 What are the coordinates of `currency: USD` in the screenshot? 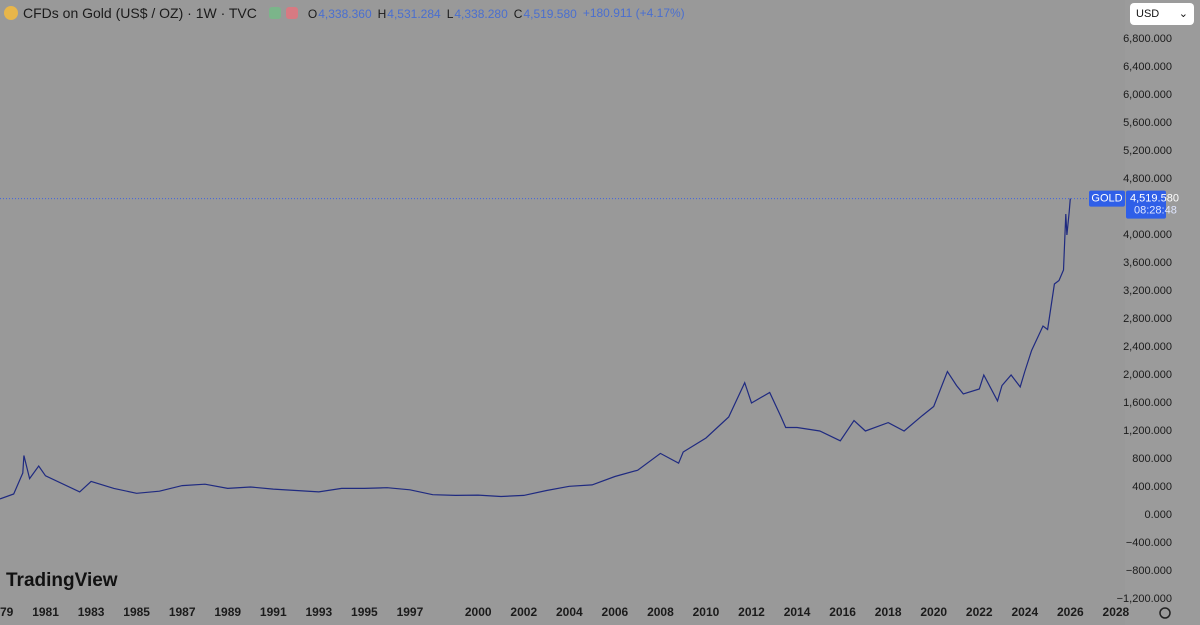 It's located at (1148, 14).